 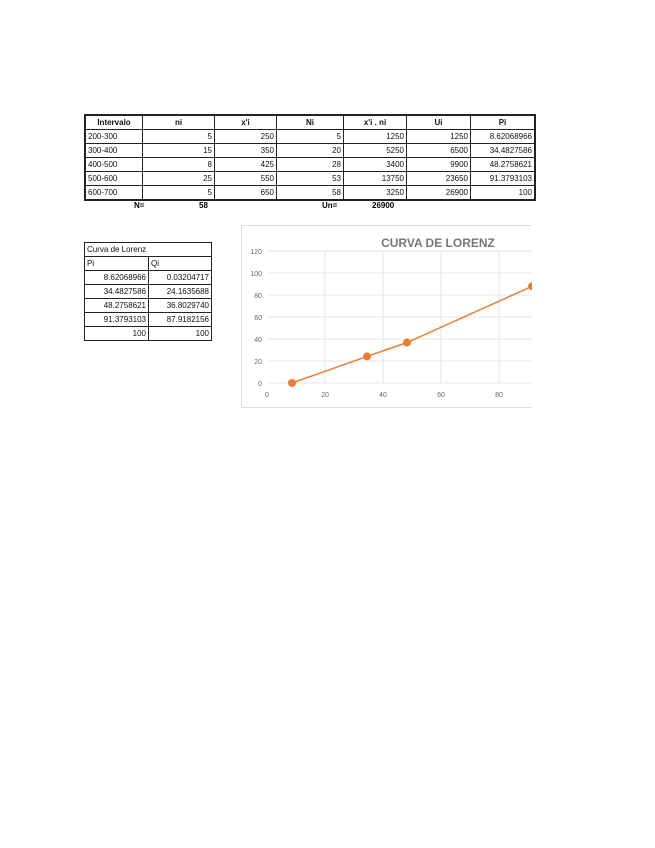 What do you see at coordinates (180, 319) in the screenshot?
I see `table-cell: 87.9182156` at bounding box center [180, 319].